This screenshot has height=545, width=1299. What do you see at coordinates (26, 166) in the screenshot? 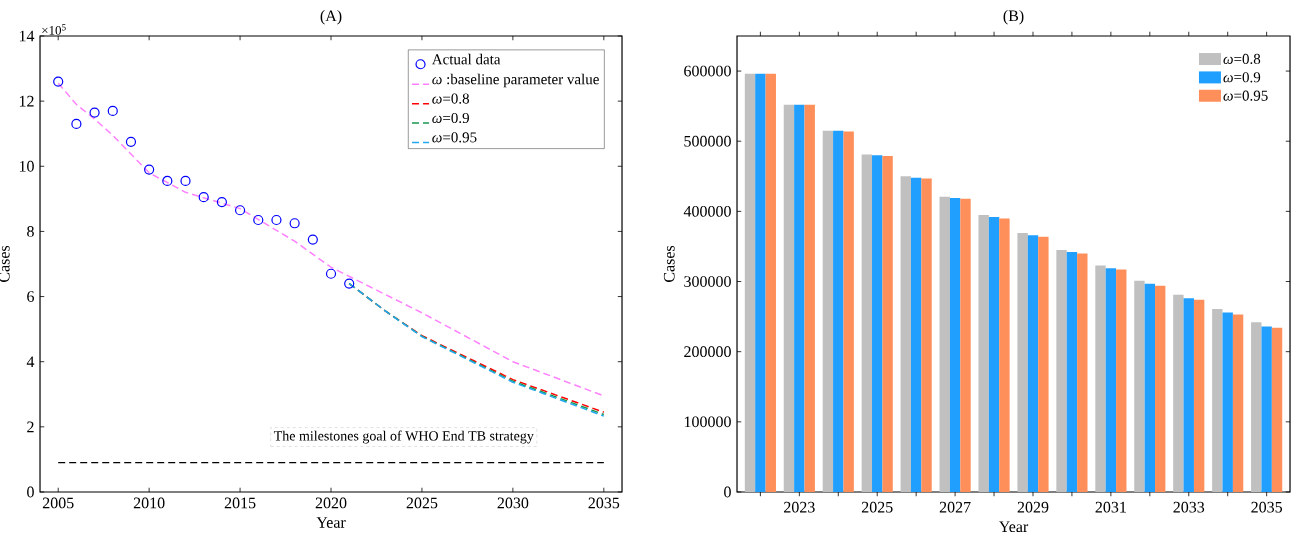
I see `y-tick-label: 10` at bounding box center [26, 166].